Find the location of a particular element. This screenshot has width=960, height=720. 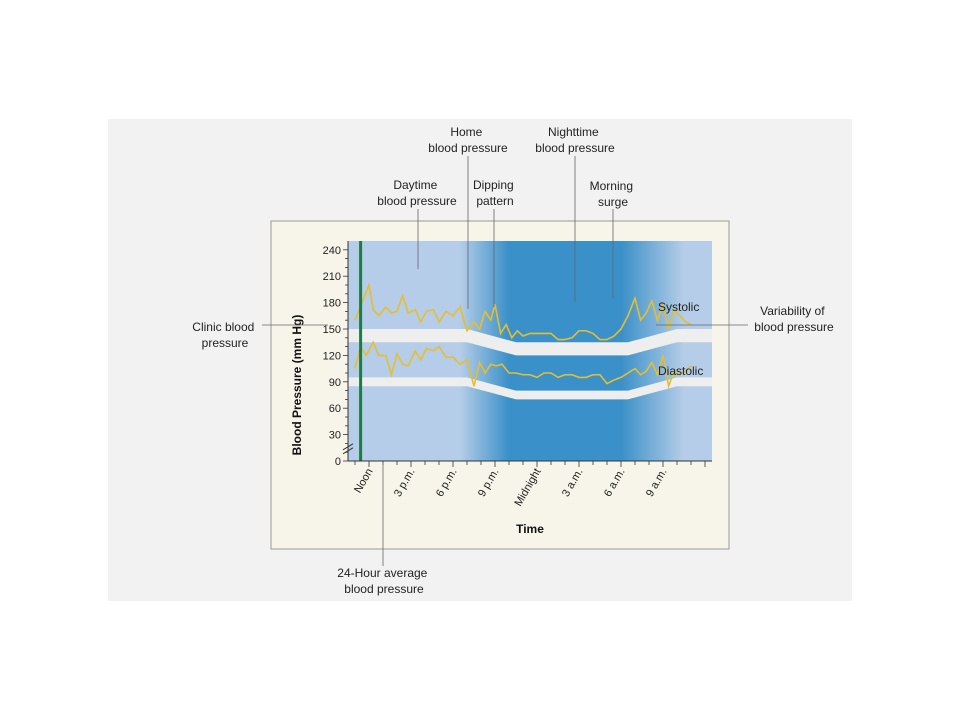

morning-surge-label: Morning surge is located at coordinates (613, 194).